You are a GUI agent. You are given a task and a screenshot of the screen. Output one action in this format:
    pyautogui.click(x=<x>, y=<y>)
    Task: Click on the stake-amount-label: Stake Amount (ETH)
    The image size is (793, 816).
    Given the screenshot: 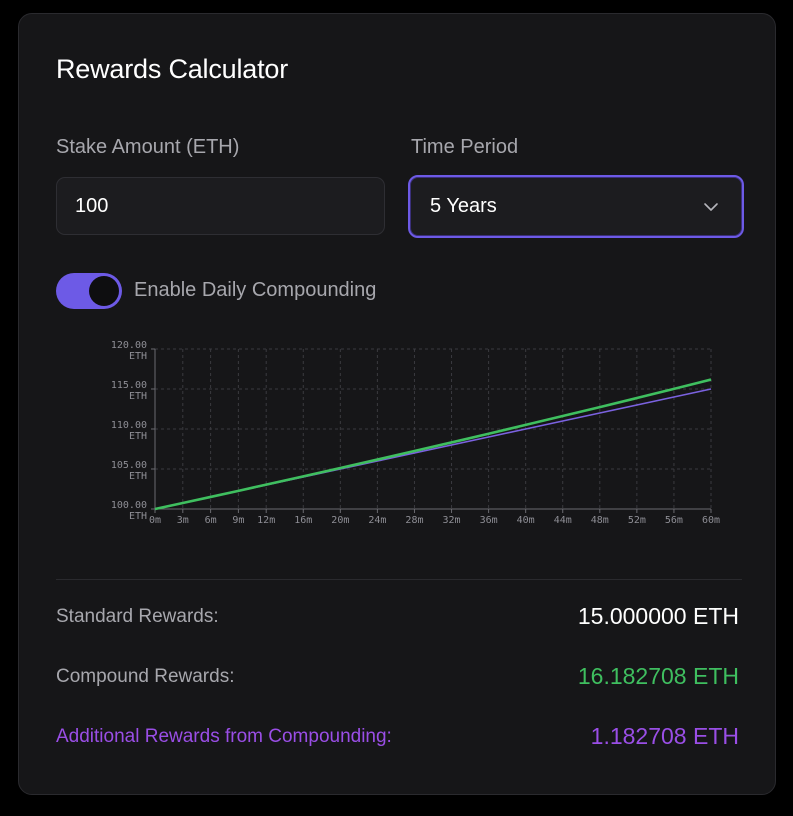 What is the action you would take?
    pyautogui.click(x=148, y=147)
    